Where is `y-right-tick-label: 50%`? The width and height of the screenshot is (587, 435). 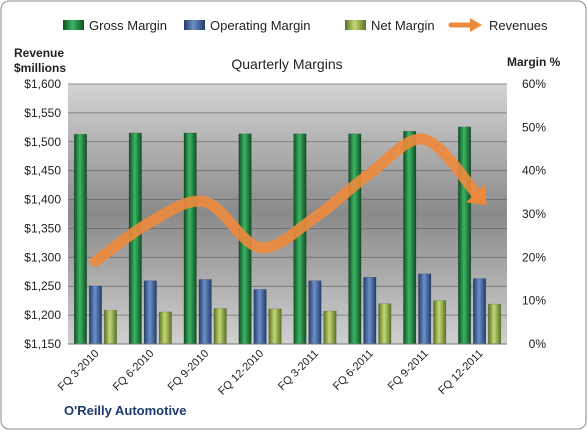 y-right-tick-label: 50% is located at coordinates (534, 127).